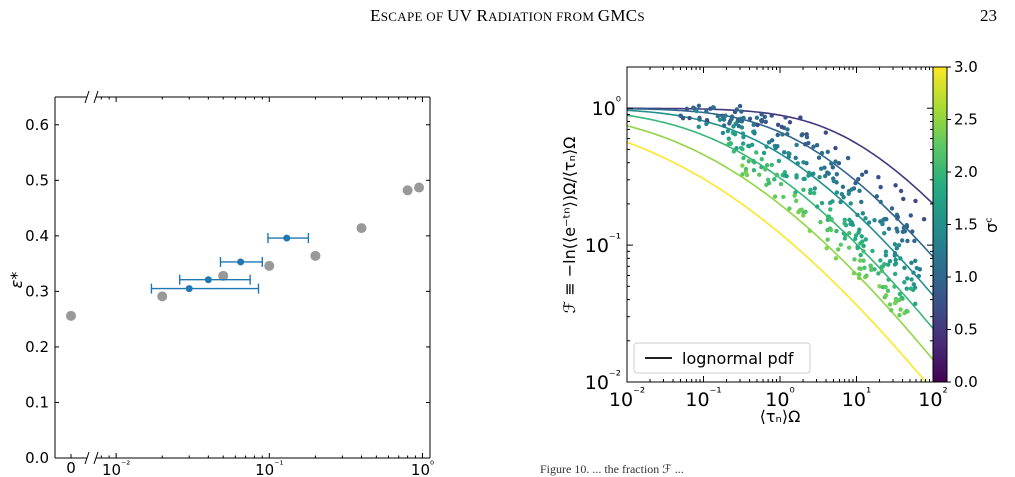 The image size is (1015, 477). I want to click on x-tick-label: 10¹, so click(856, 398).